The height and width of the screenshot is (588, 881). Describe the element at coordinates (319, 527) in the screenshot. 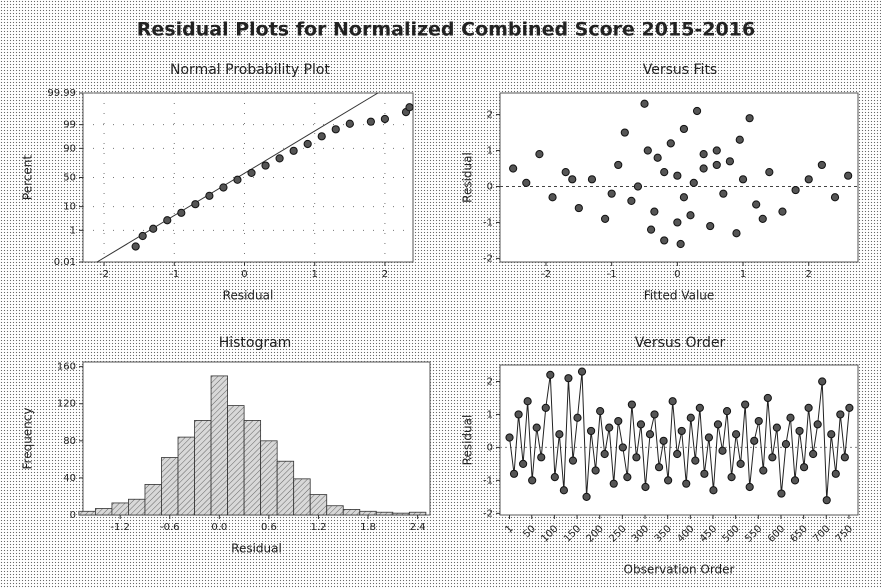

I see `x-tick-label: 1.2` at that location.